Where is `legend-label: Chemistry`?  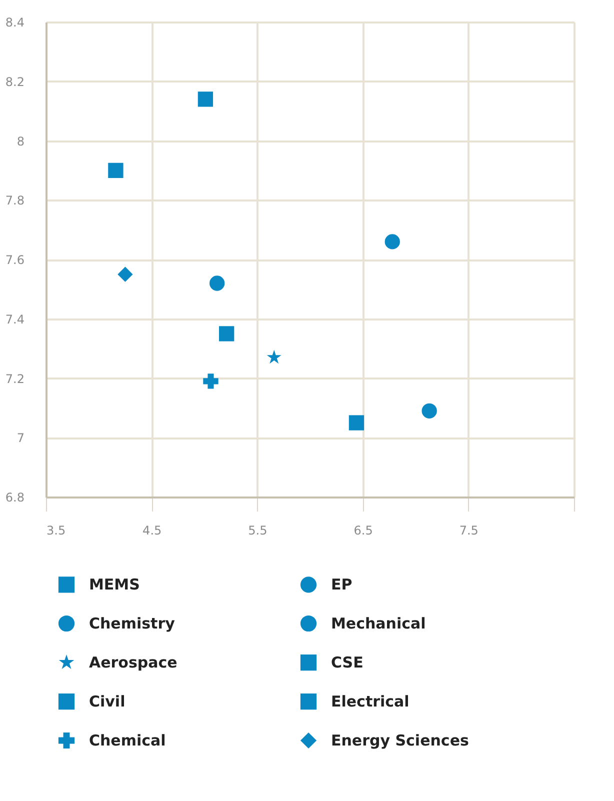
legend-label: Chemistry is located at coordinates (132, 623).